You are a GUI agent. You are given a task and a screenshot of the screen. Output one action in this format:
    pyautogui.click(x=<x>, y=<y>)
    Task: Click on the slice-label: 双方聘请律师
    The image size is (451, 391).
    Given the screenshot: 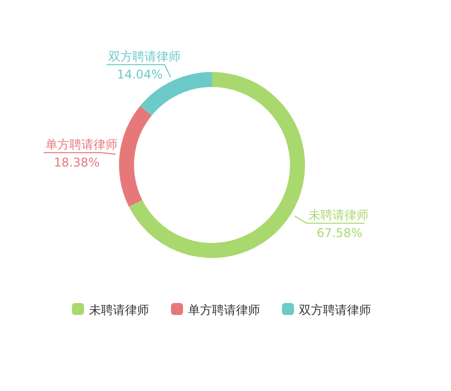 What is the action you would take?
    pyautogui.click(x=144, y=57)
    